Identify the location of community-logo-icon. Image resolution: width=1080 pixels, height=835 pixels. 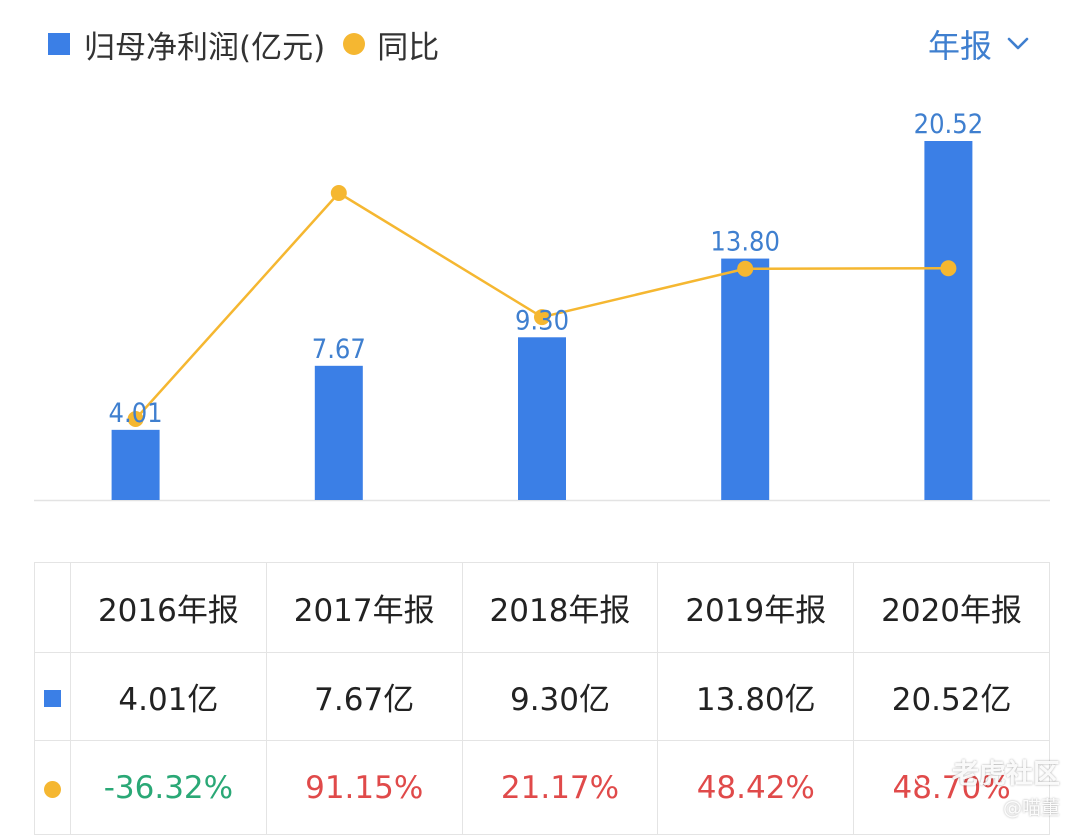
(929, 771).